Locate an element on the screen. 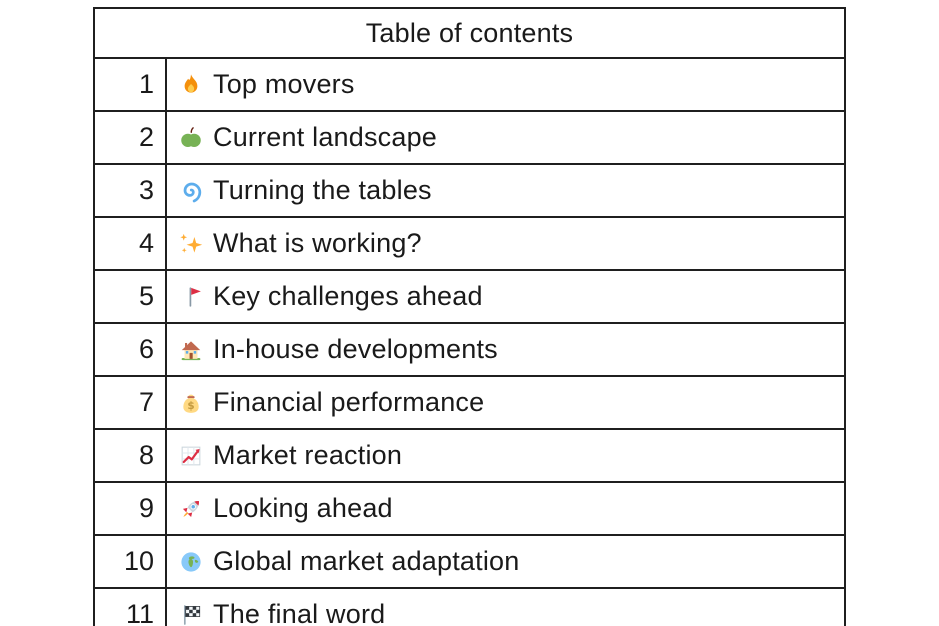 The height and width of the screenshot is (626, 939). row-title: $ Financial performance is located at coordinates (510, 402).